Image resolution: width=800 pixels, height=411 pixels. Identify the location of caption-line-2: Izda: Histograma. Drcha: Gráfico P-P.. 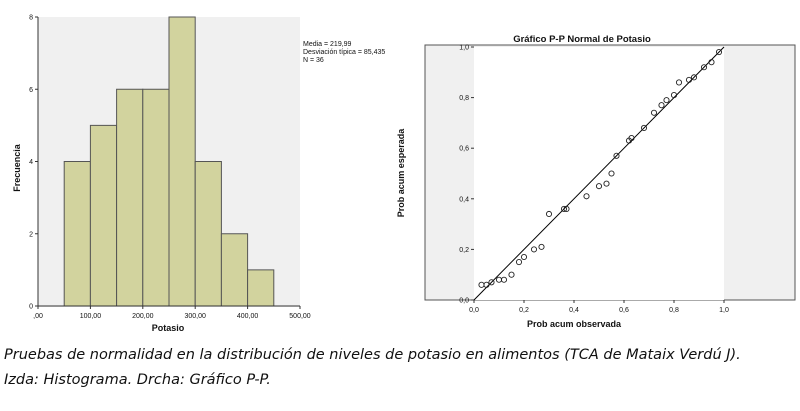
(137, 380).